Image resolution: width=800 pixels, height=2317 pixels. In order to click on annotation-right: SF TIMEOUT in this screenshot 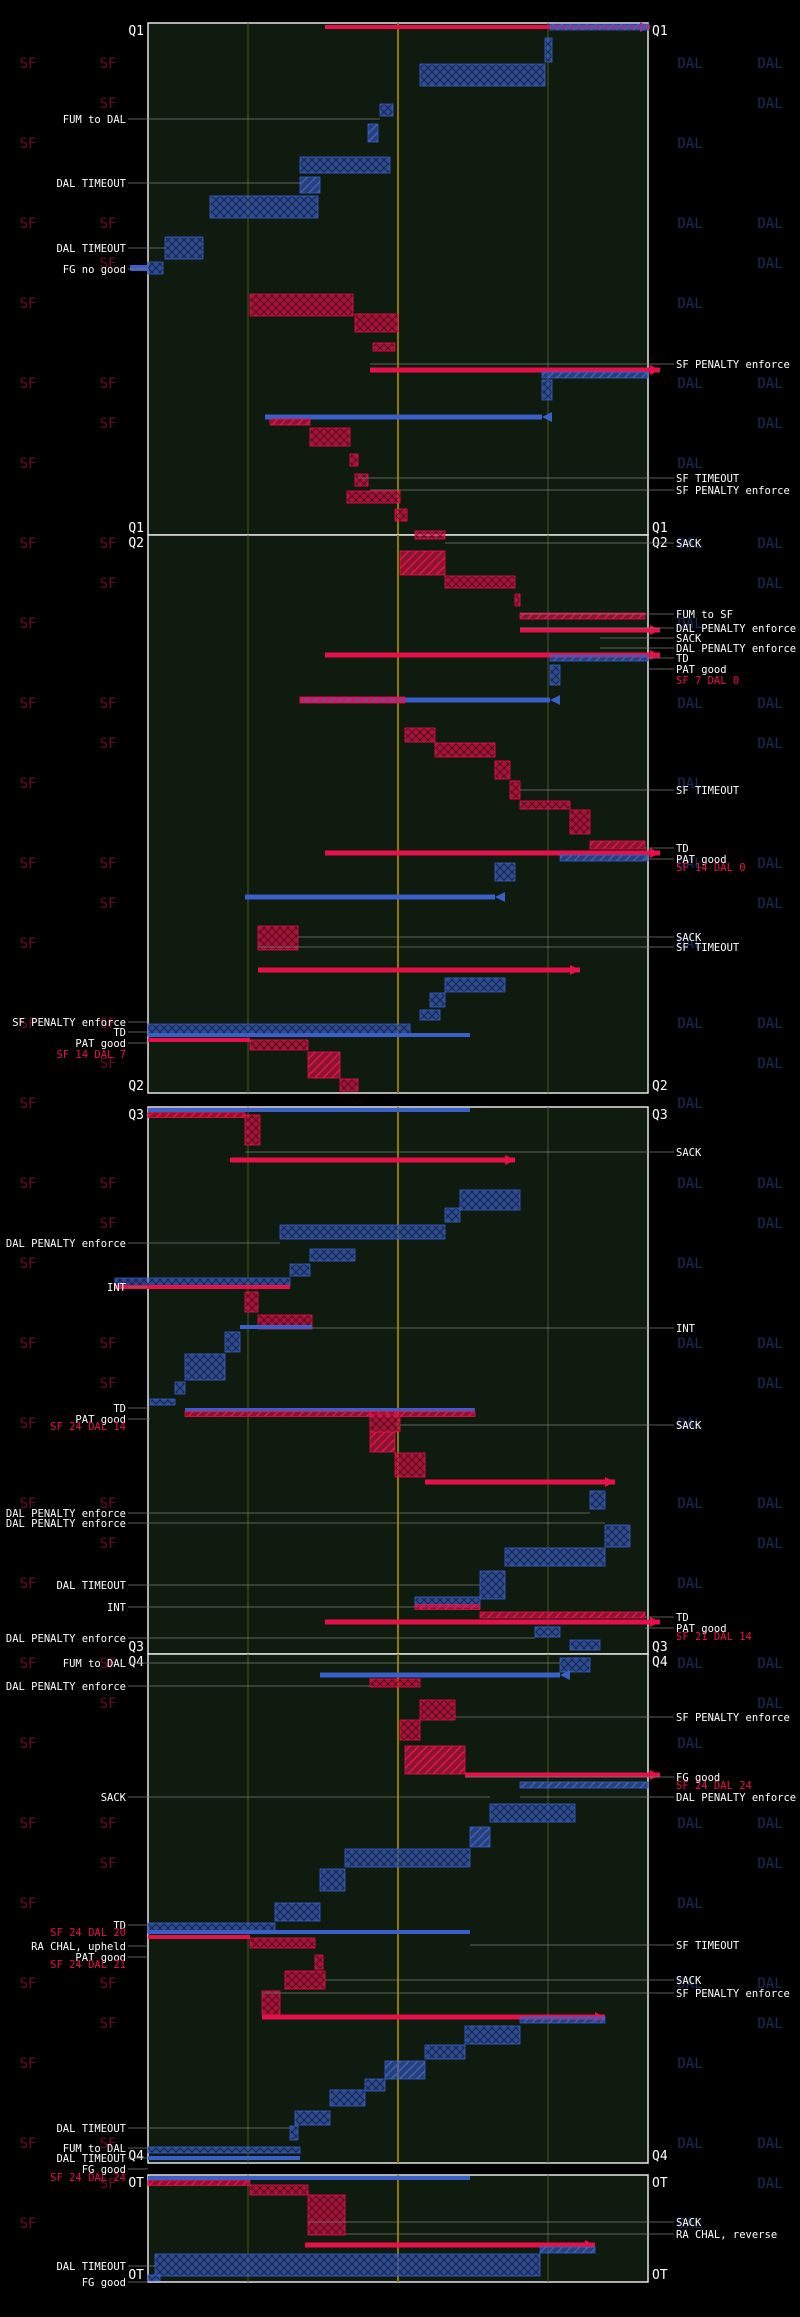, I will do `click(708, 791)`.